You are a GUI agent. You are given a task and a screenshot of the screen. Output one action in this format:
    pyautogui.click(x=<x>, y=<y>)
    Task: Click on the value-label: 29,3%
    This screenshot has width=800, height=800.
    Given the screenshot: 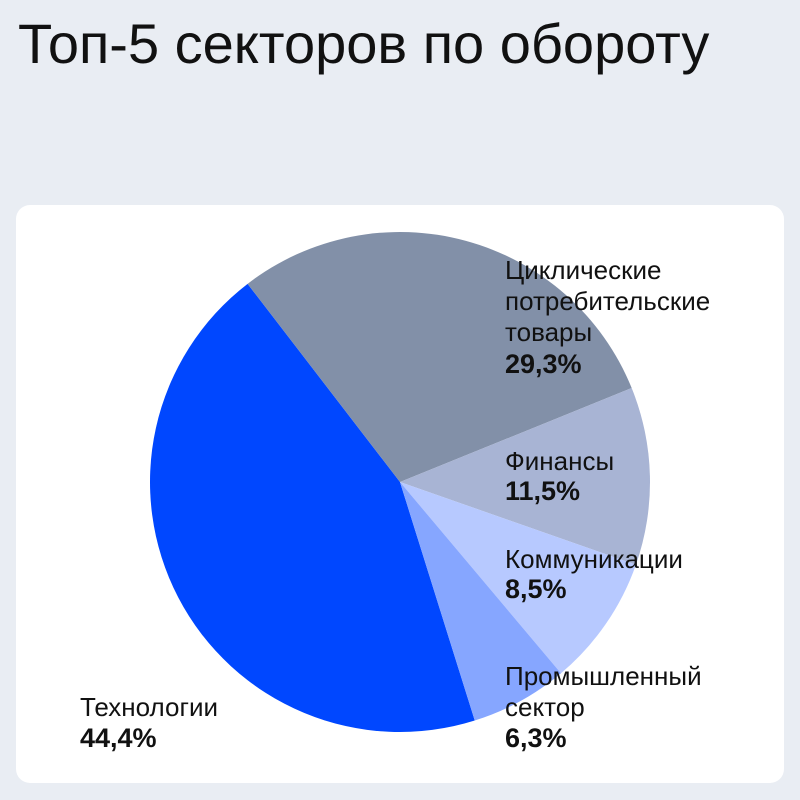 What is the action you would take?
    pyautogui.click(x=543, y=364)
    